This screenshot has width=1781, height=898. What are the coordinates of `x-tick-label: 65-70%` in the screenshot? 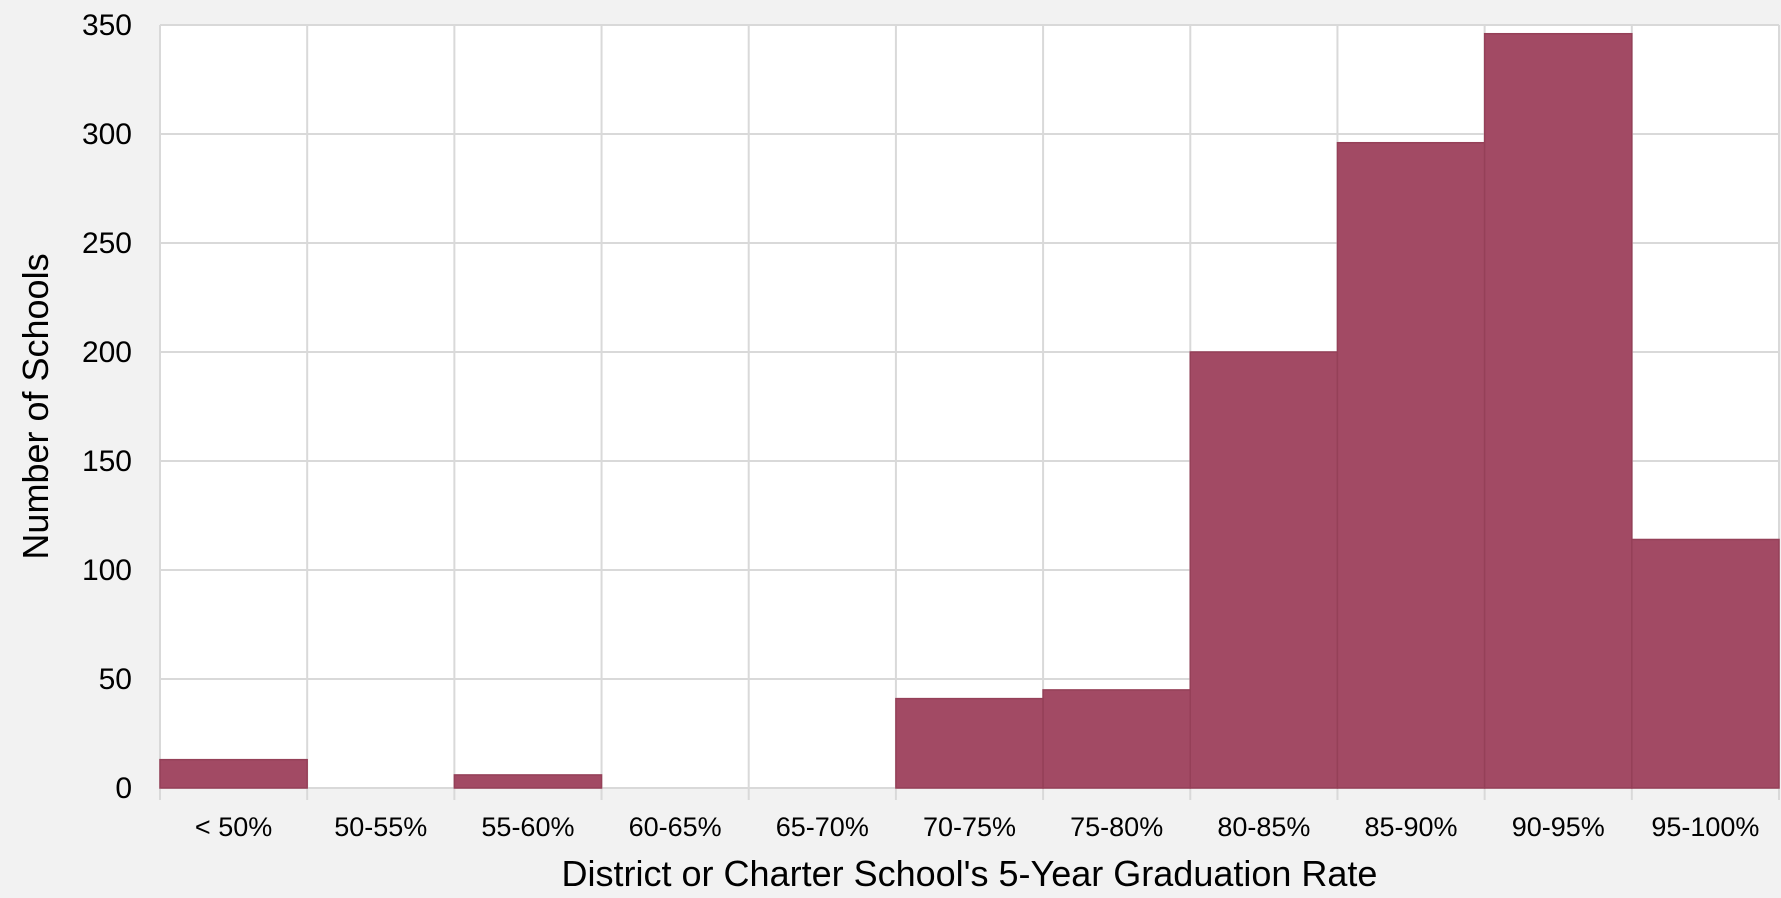 It's located at (822, 827).